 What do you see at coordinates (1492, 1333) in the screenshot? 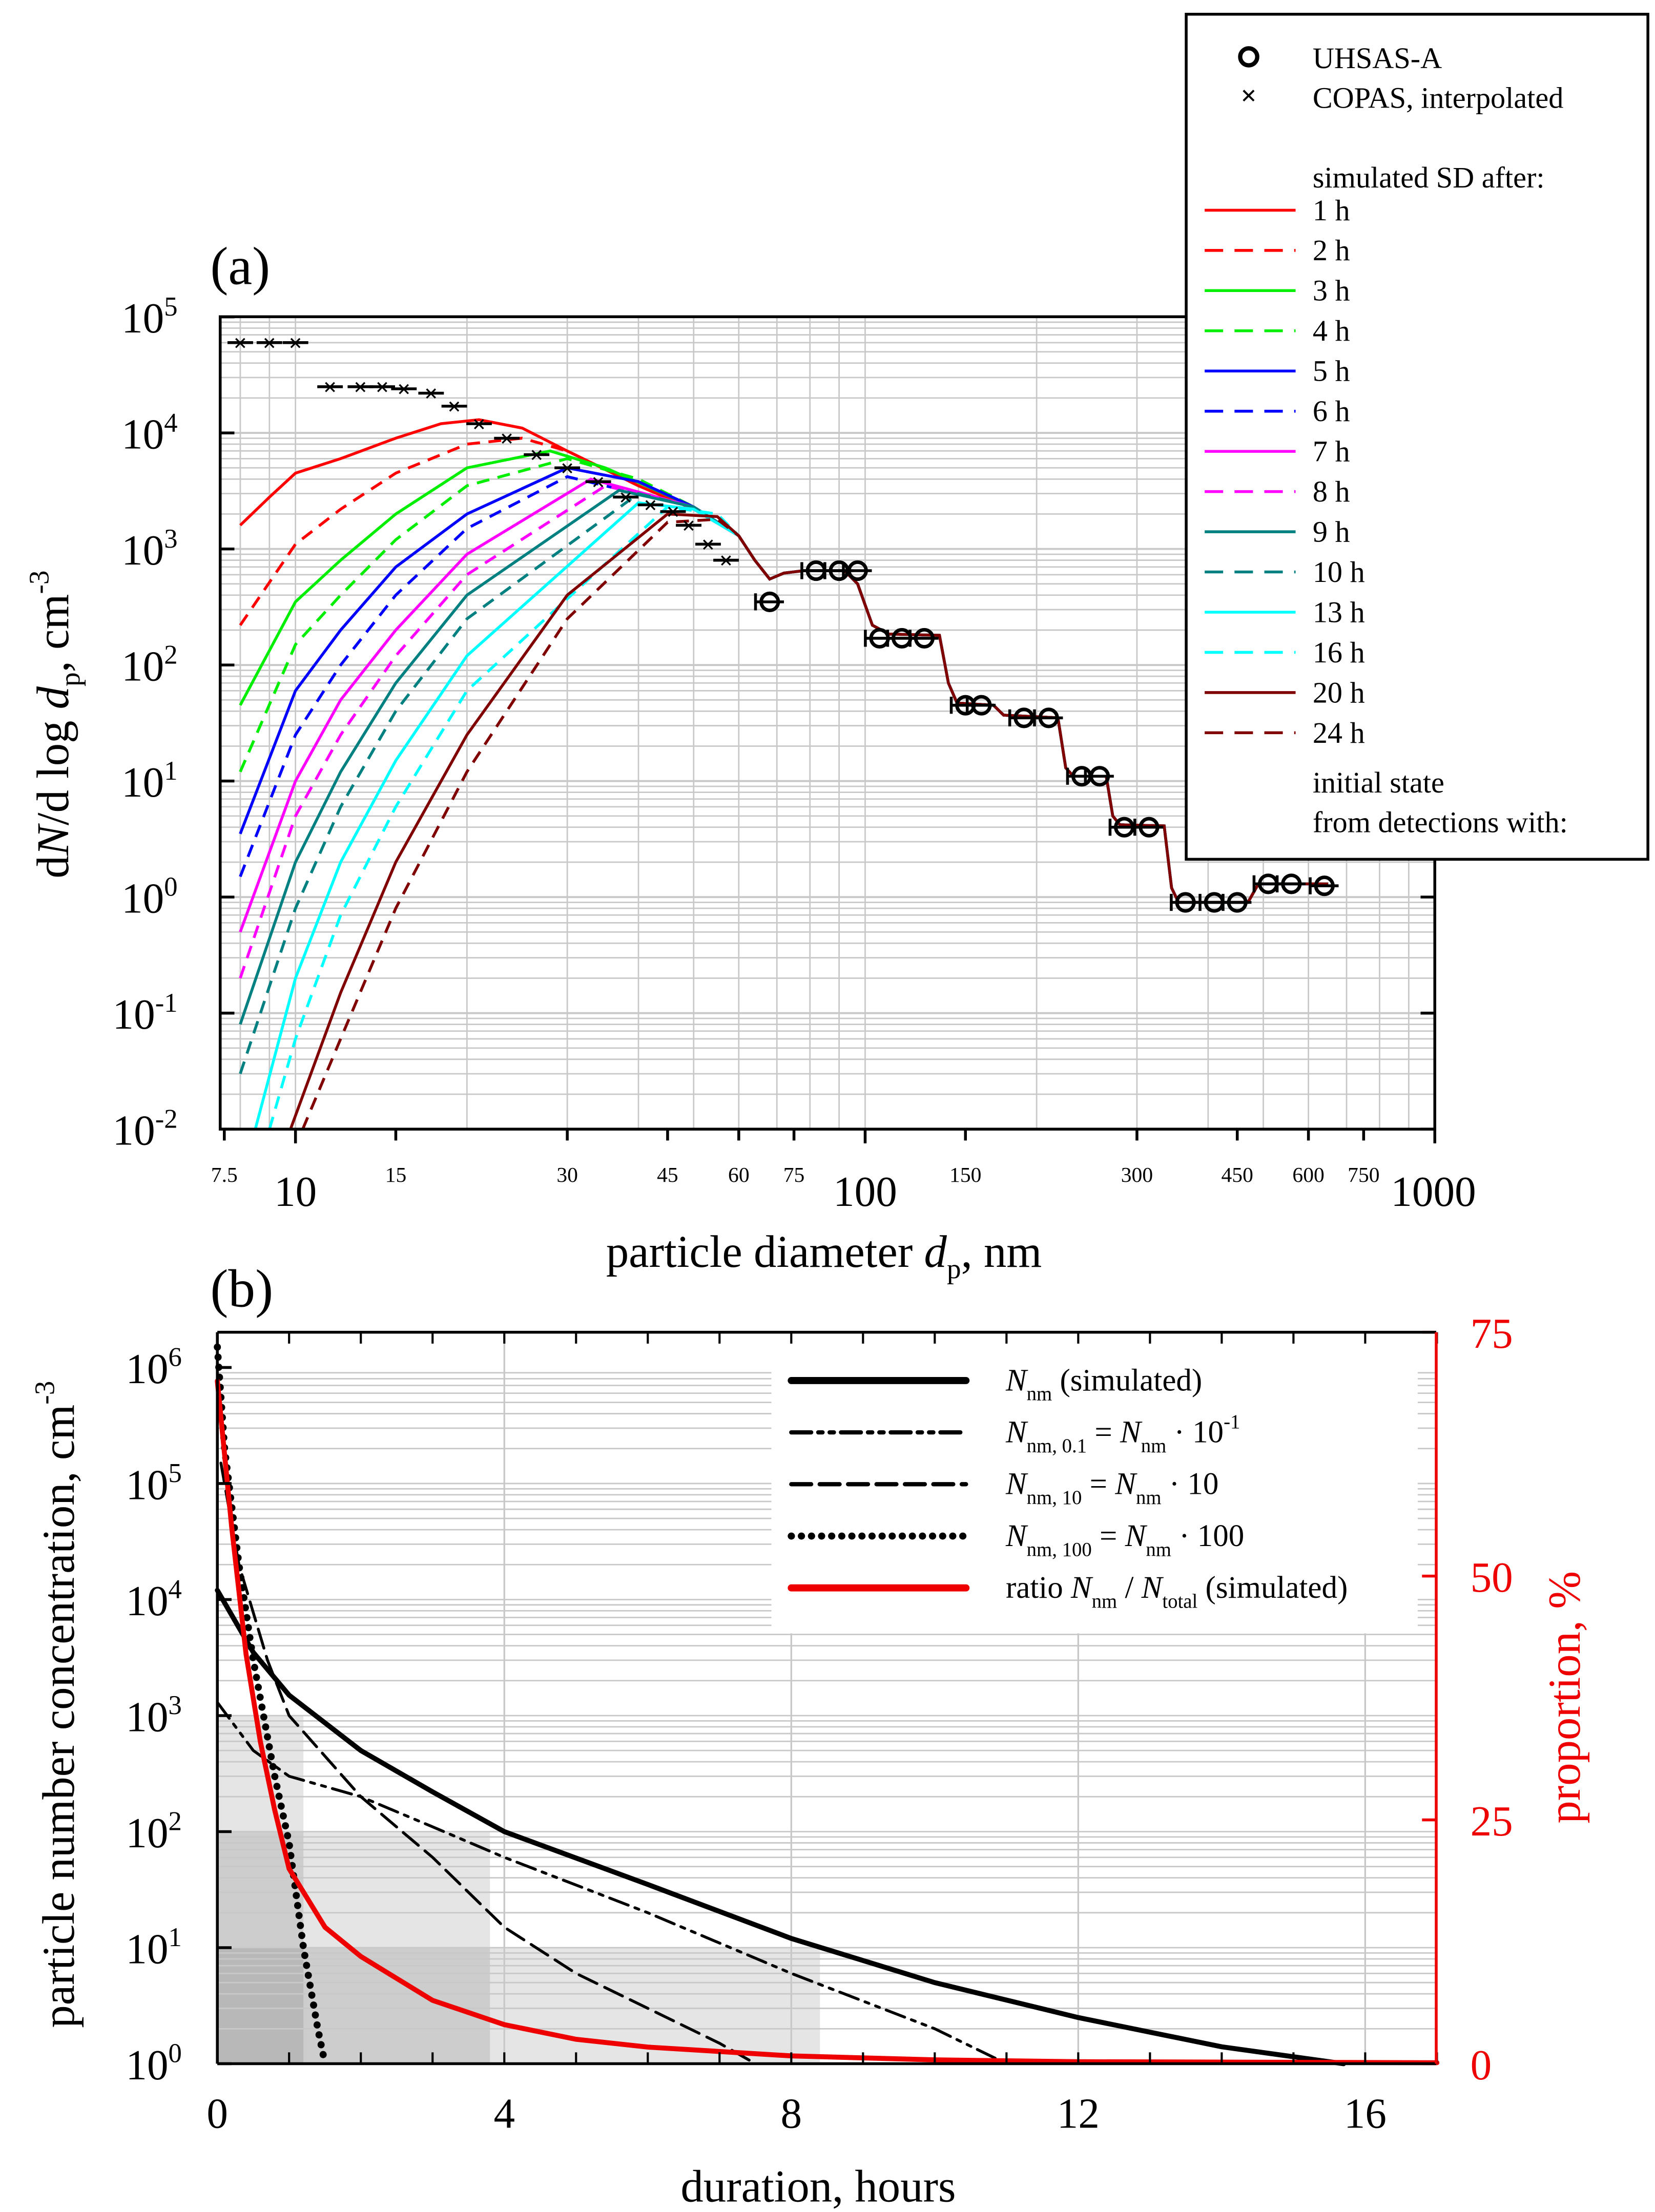
I see `y2-tick-label: 75` at bounding box center [1492, 1333].